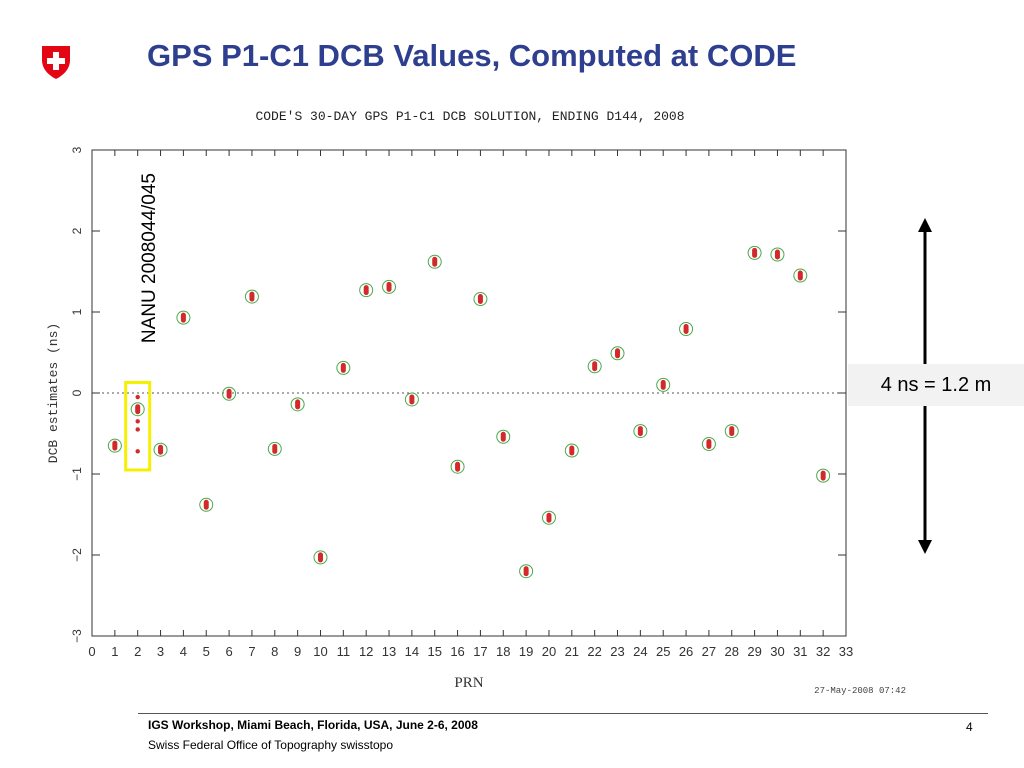 The height and width of the screenshot is (768, 1024). I want to click on y-tick-label: −3, so click(77, 636).